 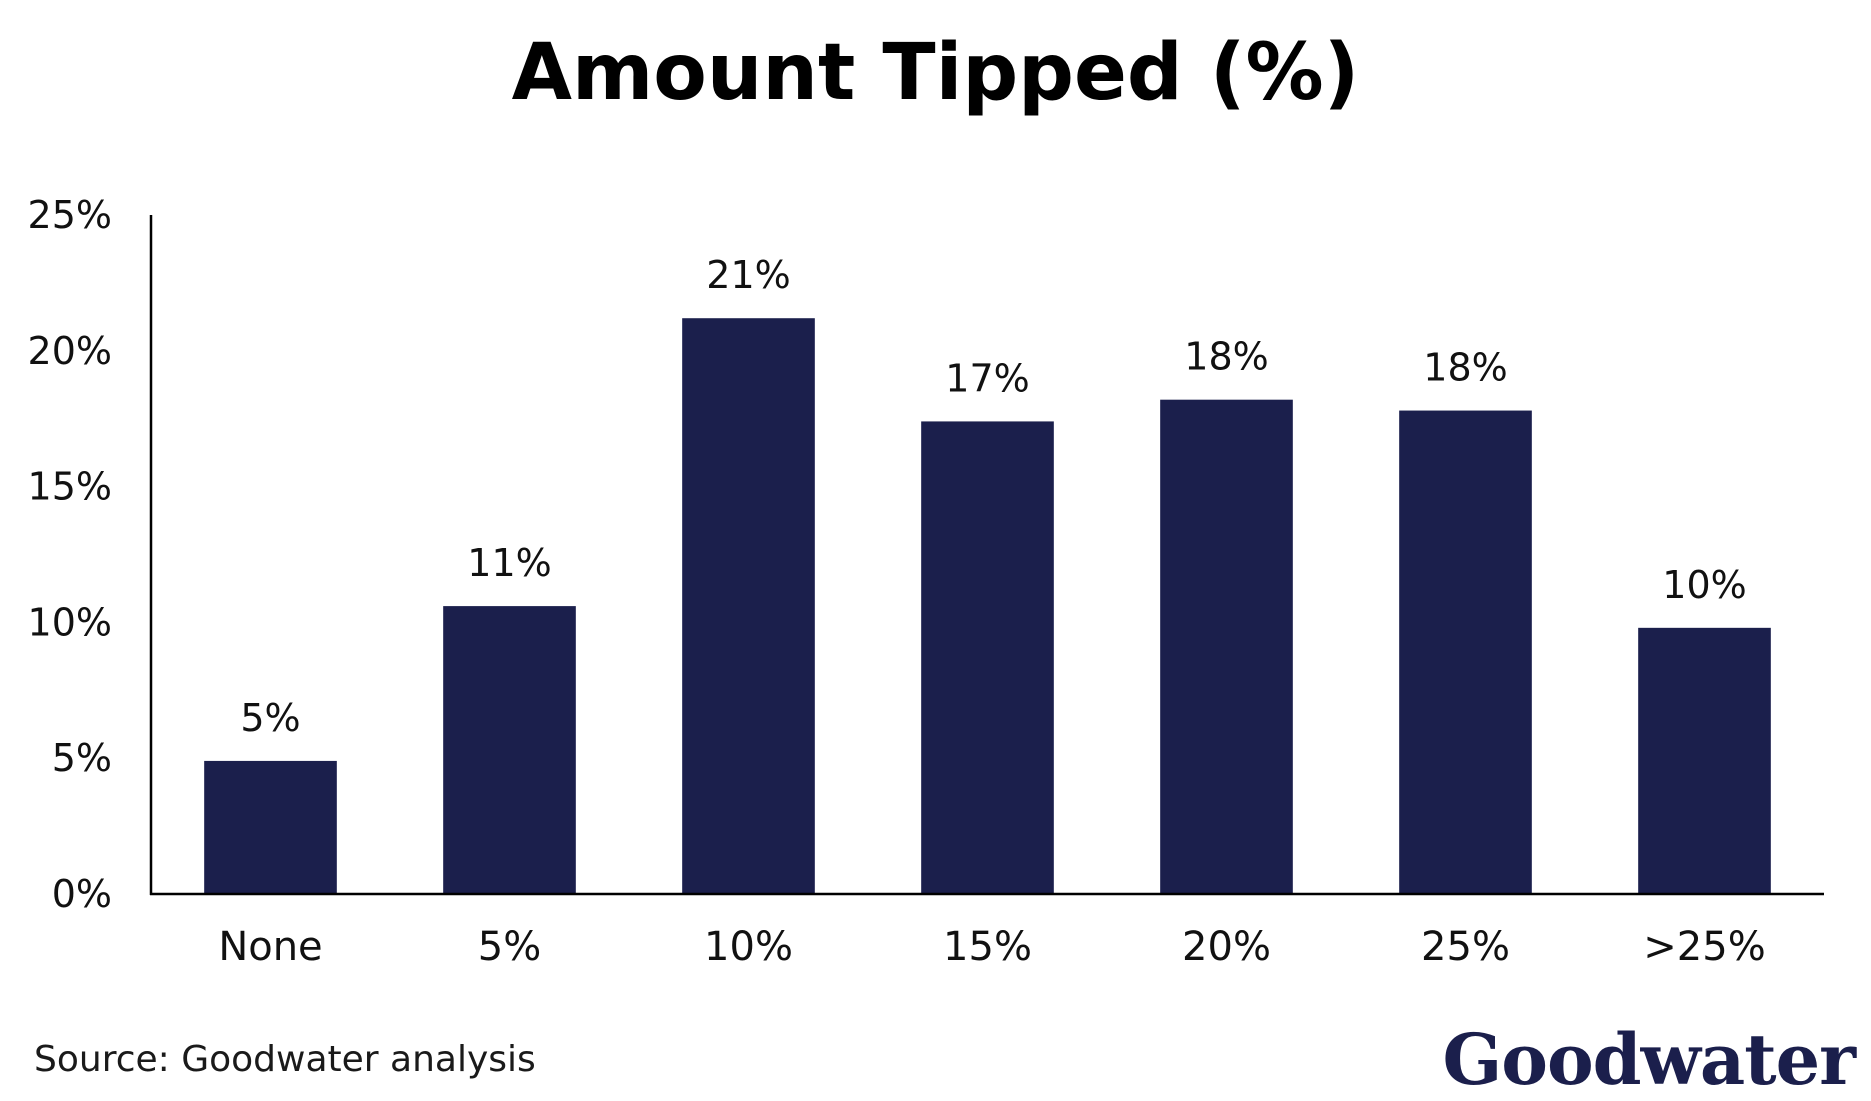 I want to click on y-tick-label: 0%, so click(x=82, y=894).